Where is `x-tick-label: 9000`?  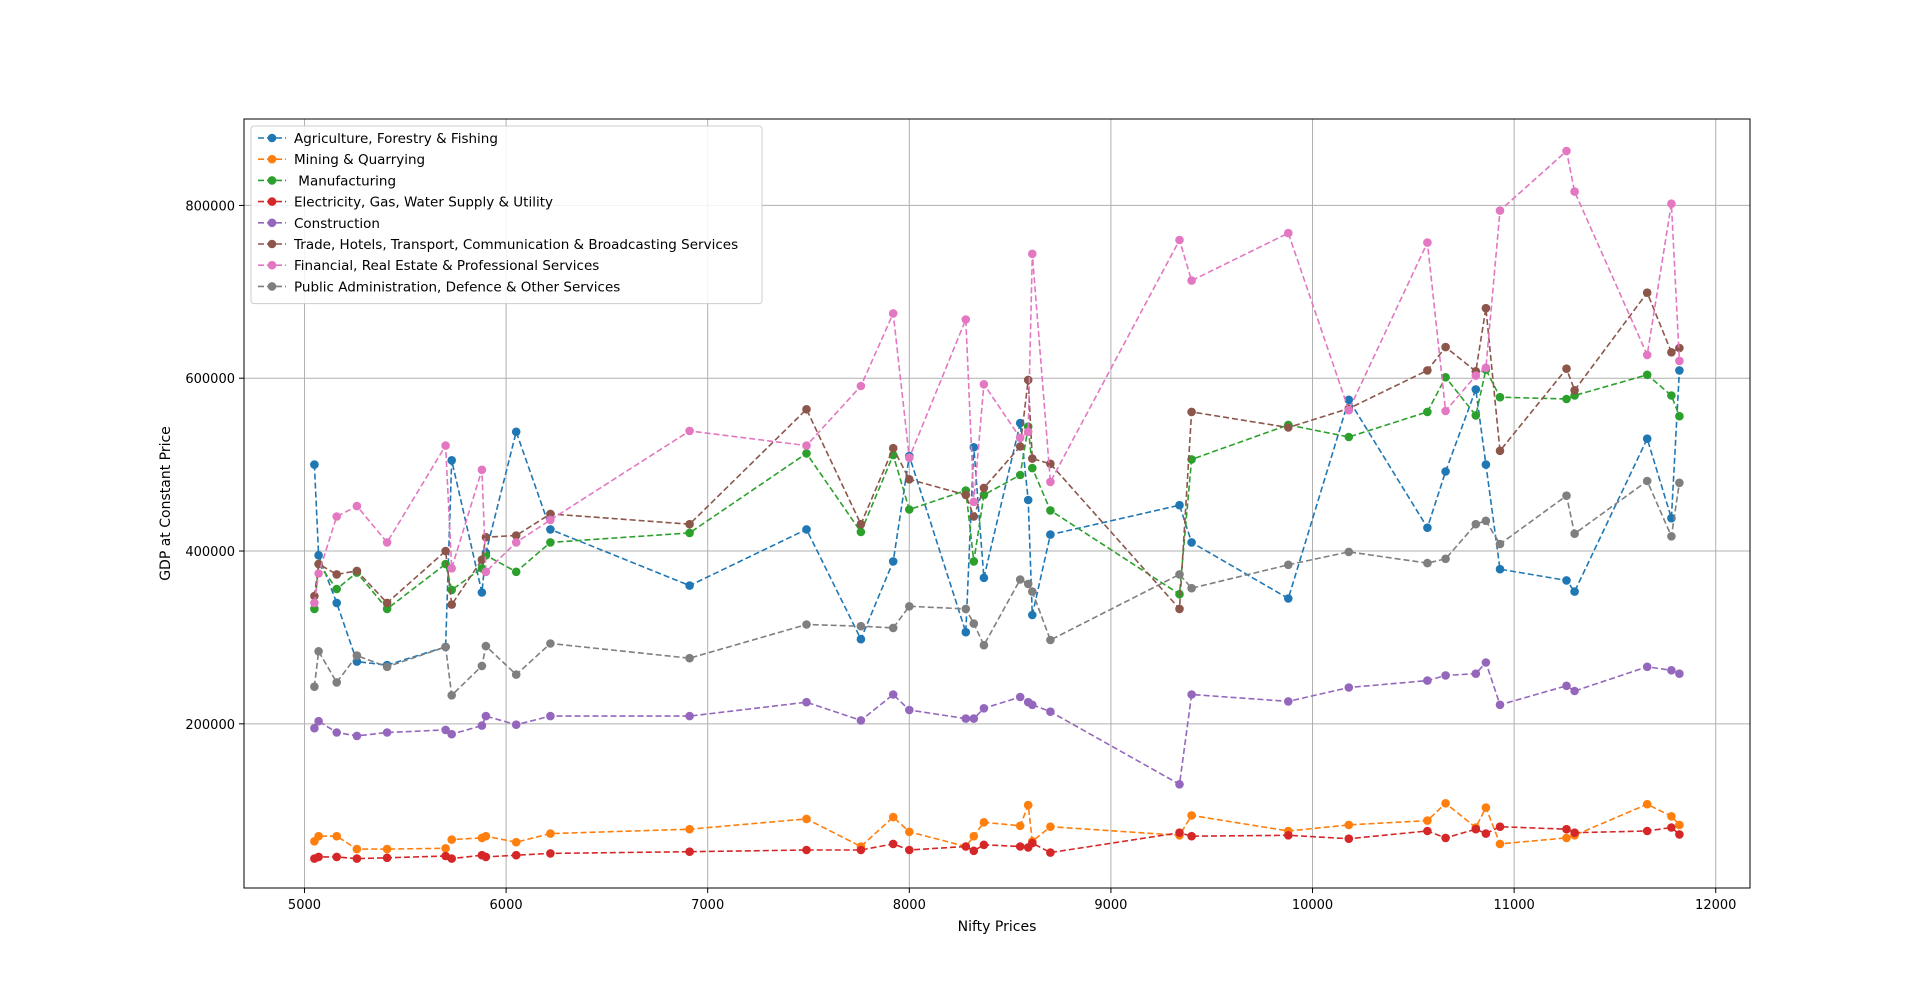 x-tick-label: 9000 is located at coordinates (1110, 905).